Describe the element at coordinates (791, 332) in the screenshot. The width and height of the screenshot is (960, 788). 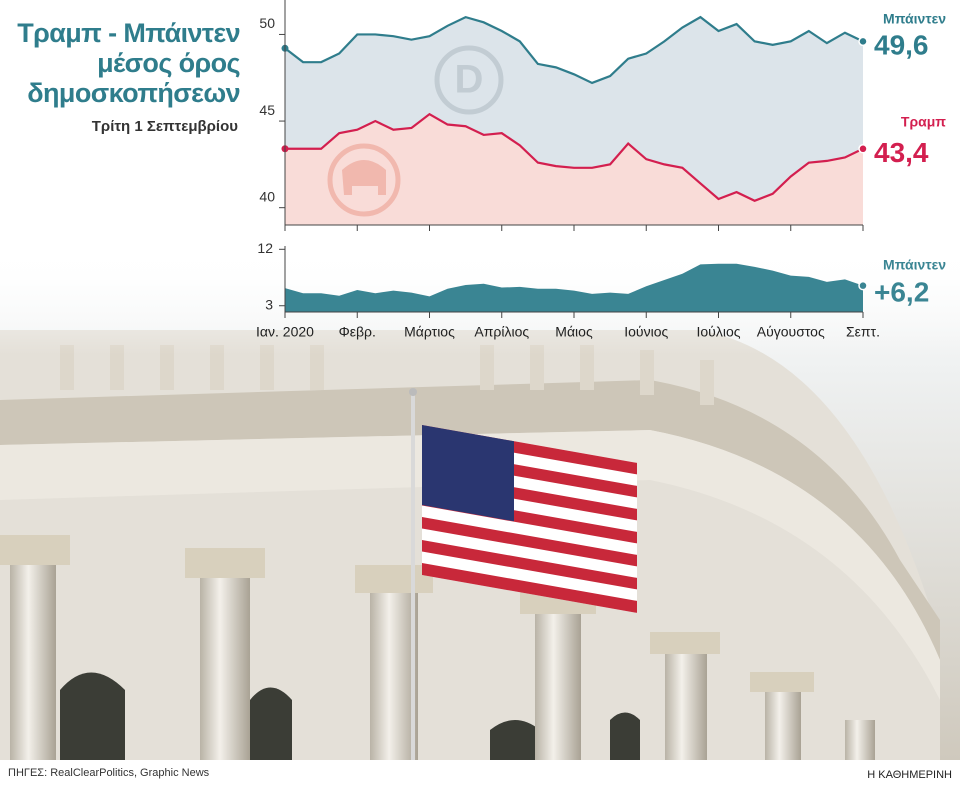
I see `x-tick-label: Αύγουστος` at that location.